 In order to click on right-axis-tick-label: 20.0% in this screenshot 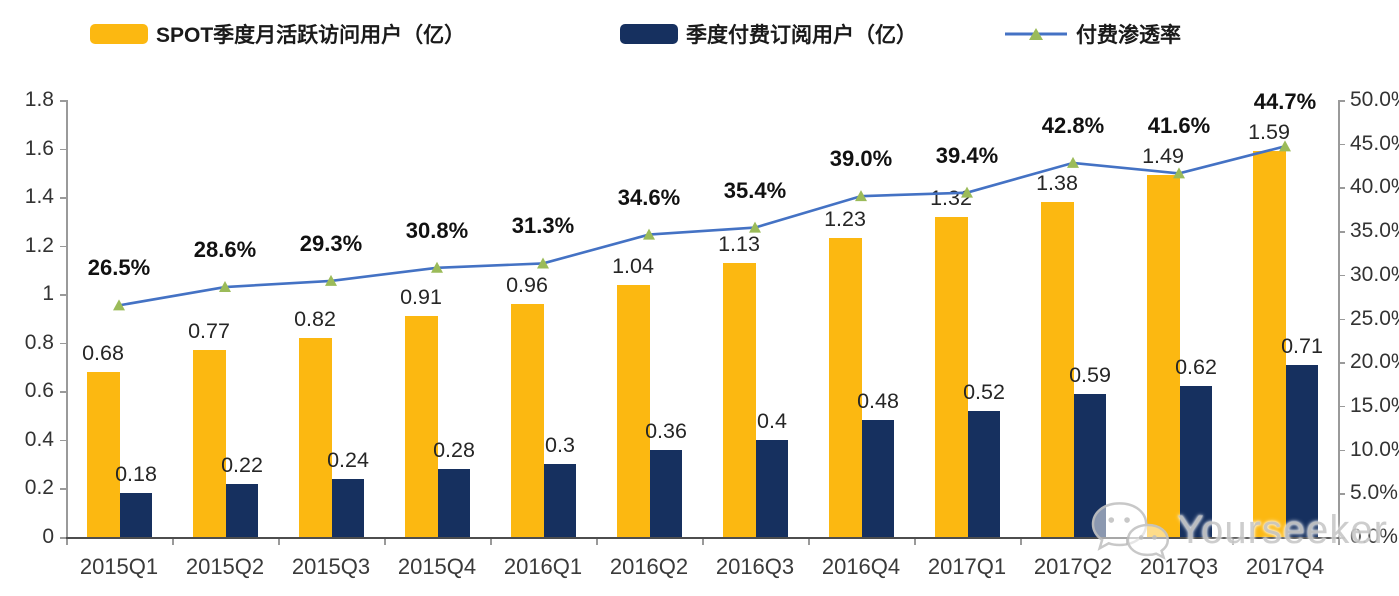, I will do `click(1374, 362)`.